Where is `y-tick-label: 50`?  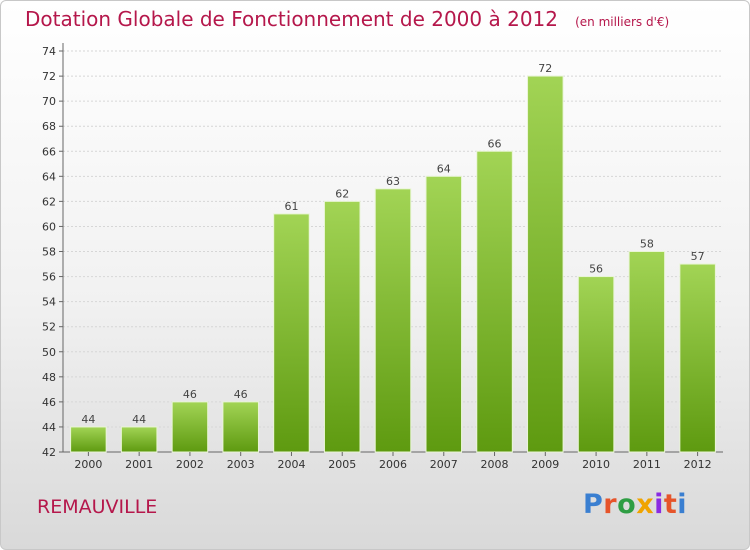 y-tick-label: 50 is located at coordinates (49, 352).